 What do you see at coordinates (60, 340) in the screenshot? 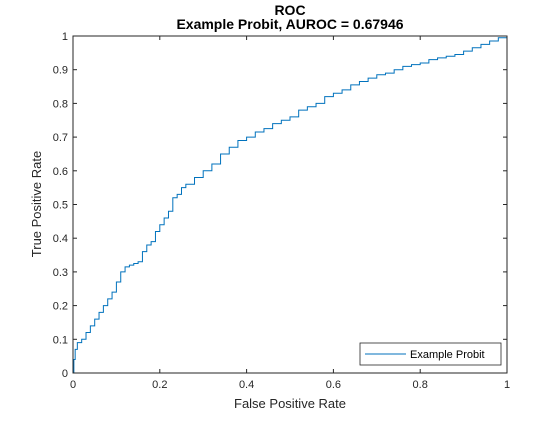
I see `y-tick-label: 0.1` at bounding box center [60, 340].